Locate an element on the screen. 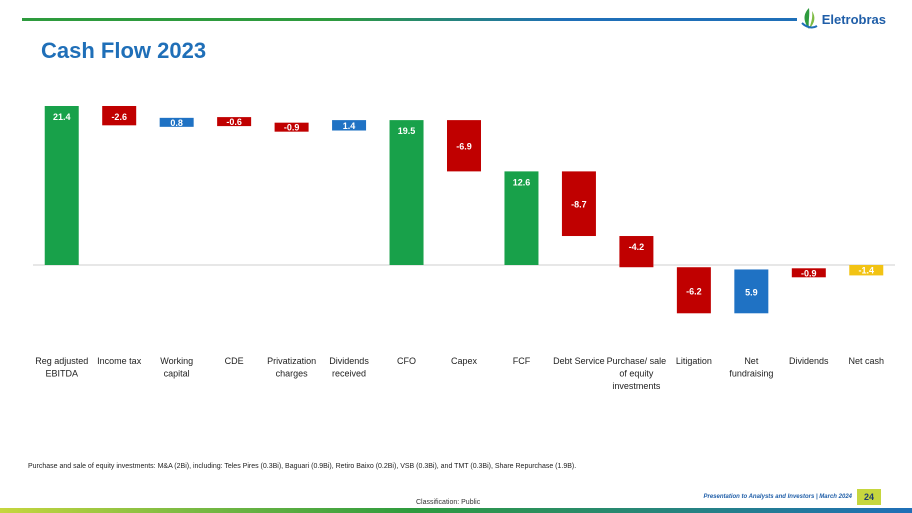  bar-value-label: -6.2 is located at coordinates (694, 291).